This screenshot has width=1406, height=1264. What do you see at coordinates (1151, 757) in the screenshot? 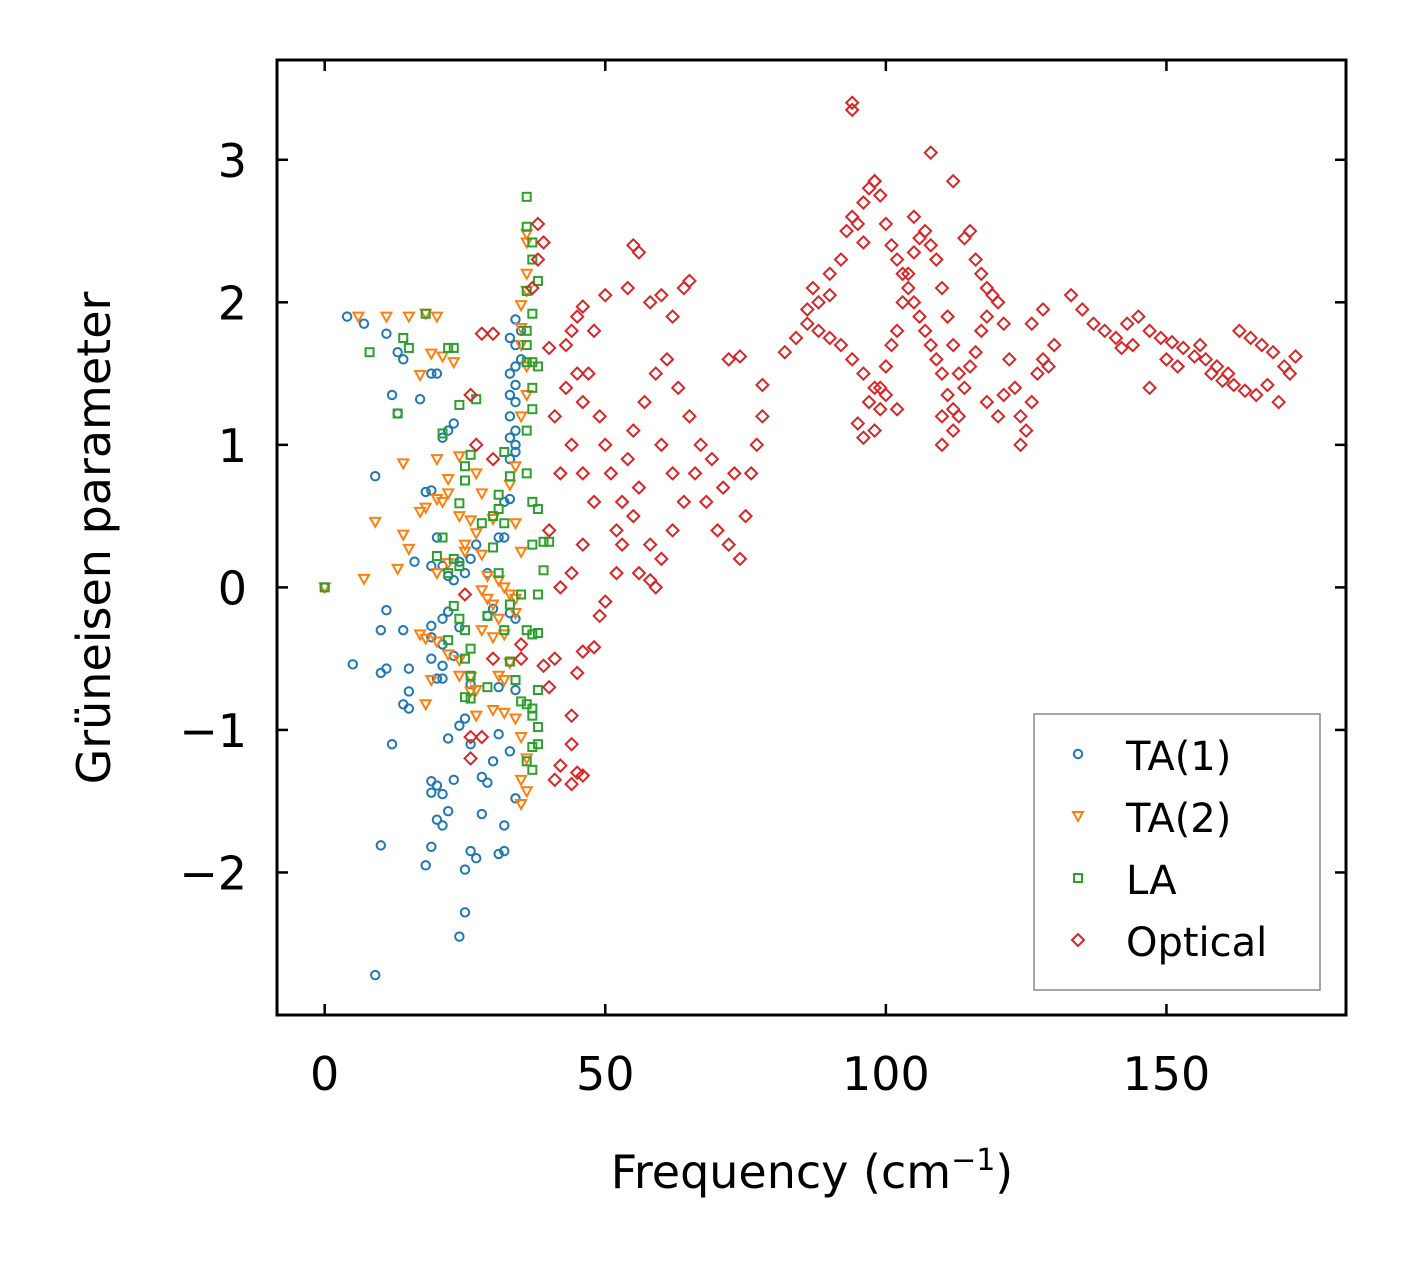
I see `legend-entry: TA(1)` at bounding box center [1151, 757].